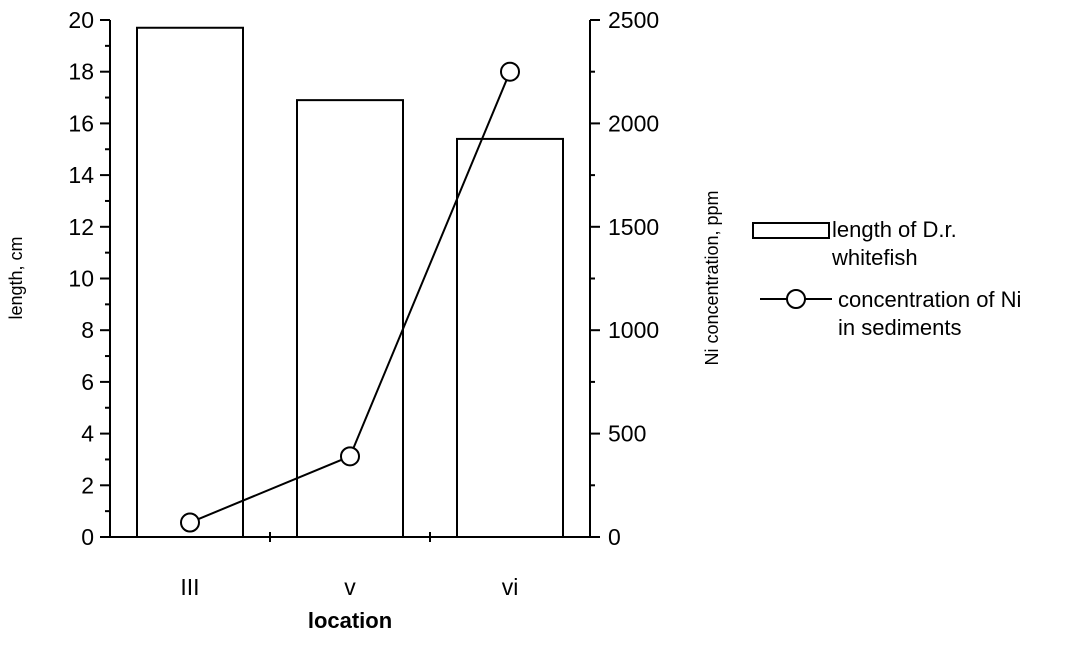  Describe the element at coordinates (81, 175) in the screenshot. I see `left-tick-label-7: 14` at that location.